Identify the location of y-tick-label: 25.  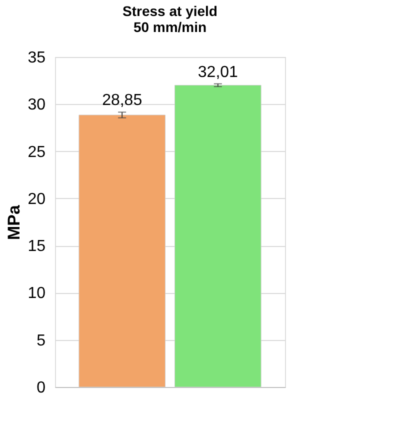
(37, 152).